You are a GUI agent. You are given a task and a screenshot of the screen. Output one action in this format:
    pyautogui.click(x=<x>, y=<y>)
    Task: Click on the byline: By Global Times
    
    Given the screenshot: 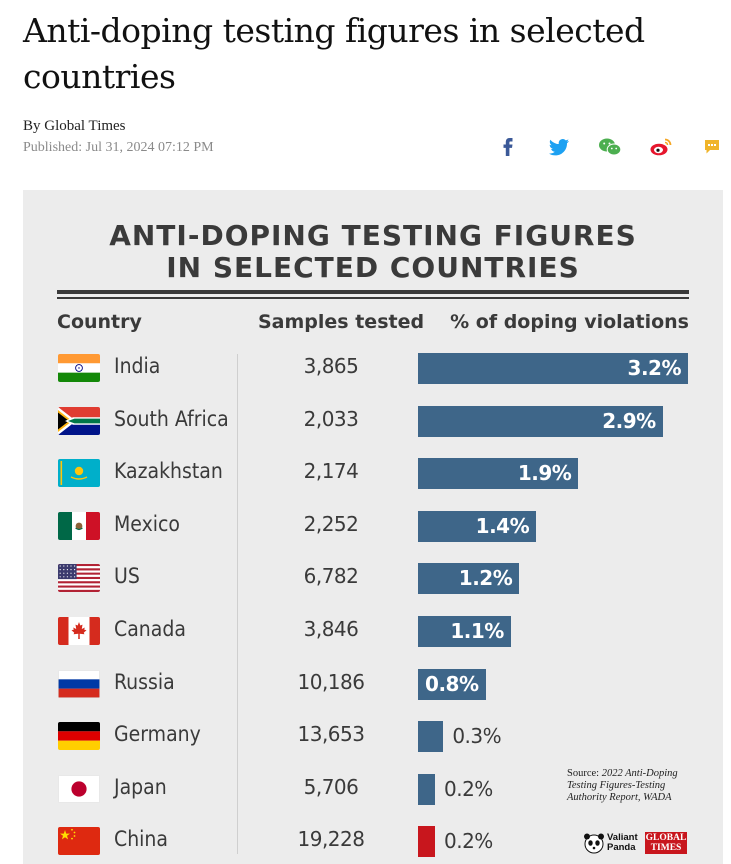 What is the action you would take?
    pyautogui.click(x=74, y=126)
    